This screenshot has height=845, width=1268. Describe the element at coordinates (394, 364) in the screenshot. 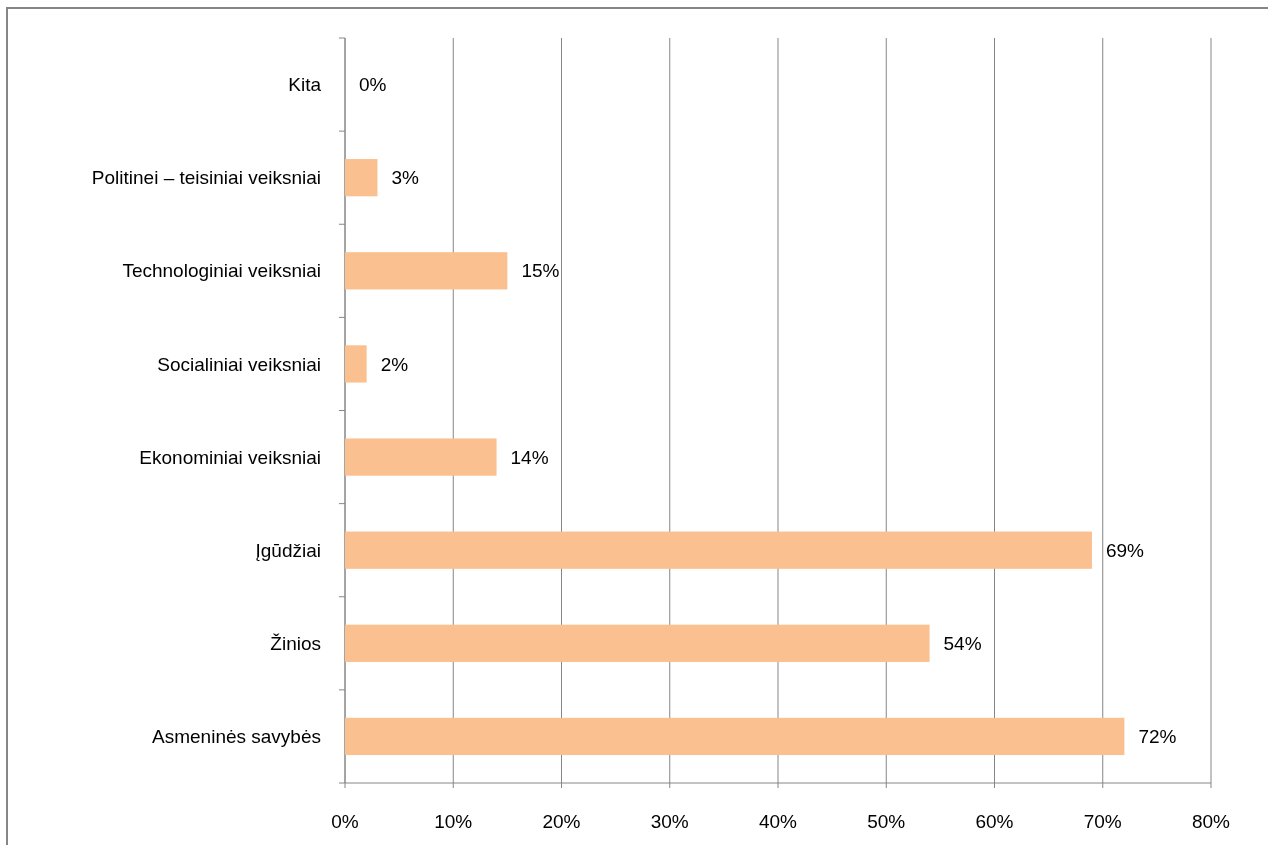

I see `data-label: 2%` at that location.